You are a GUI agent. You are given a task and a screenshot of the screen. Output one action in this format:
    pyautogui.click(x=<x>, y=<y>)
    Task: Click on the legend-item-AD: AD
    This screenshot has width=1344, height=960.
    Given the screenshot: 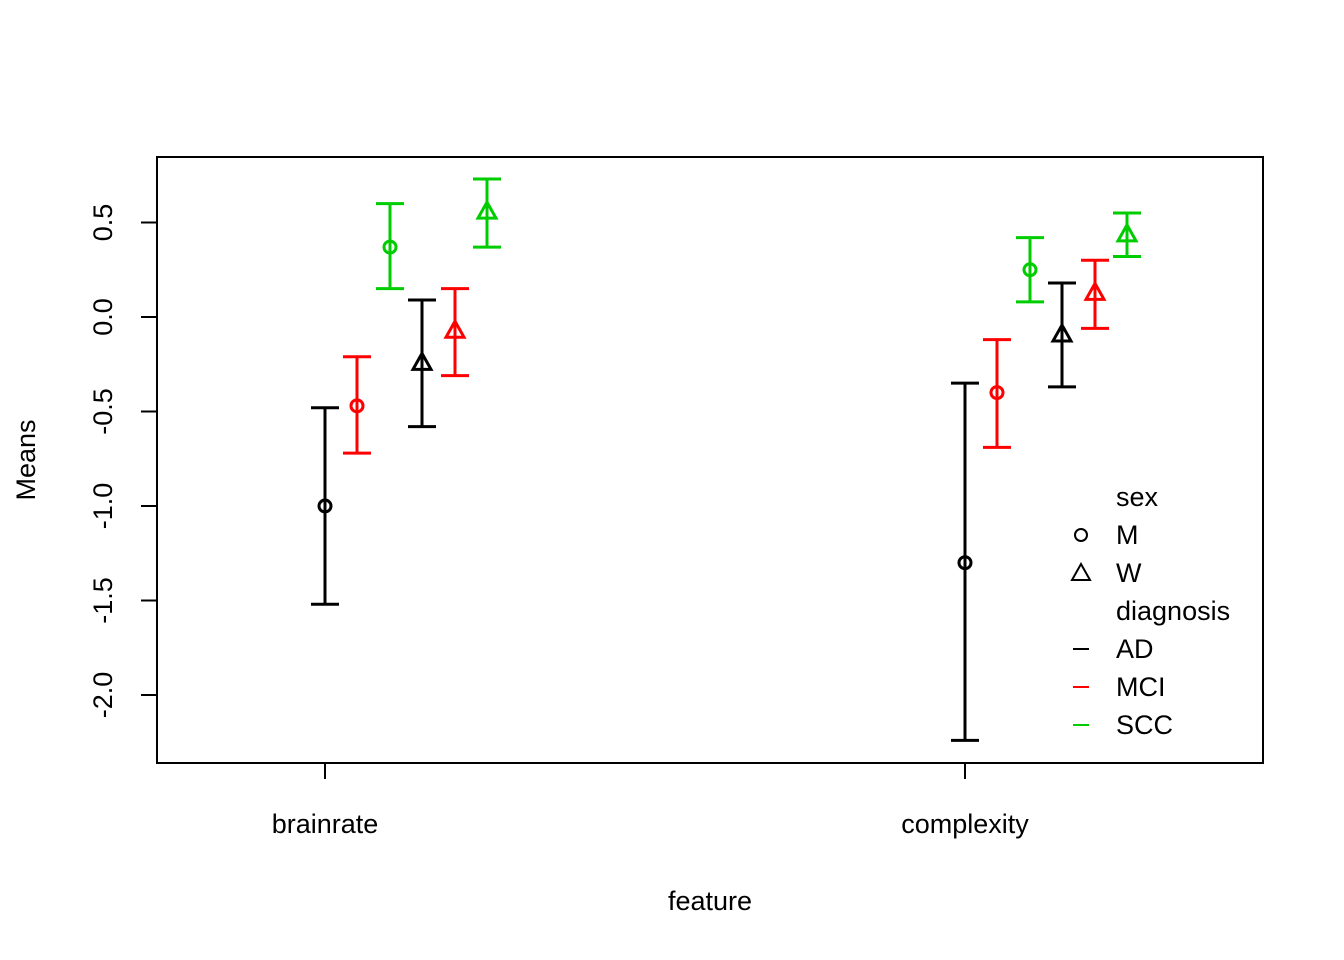 What is the action you would take?
    pyautogui.click(x=1135, y=649)
    